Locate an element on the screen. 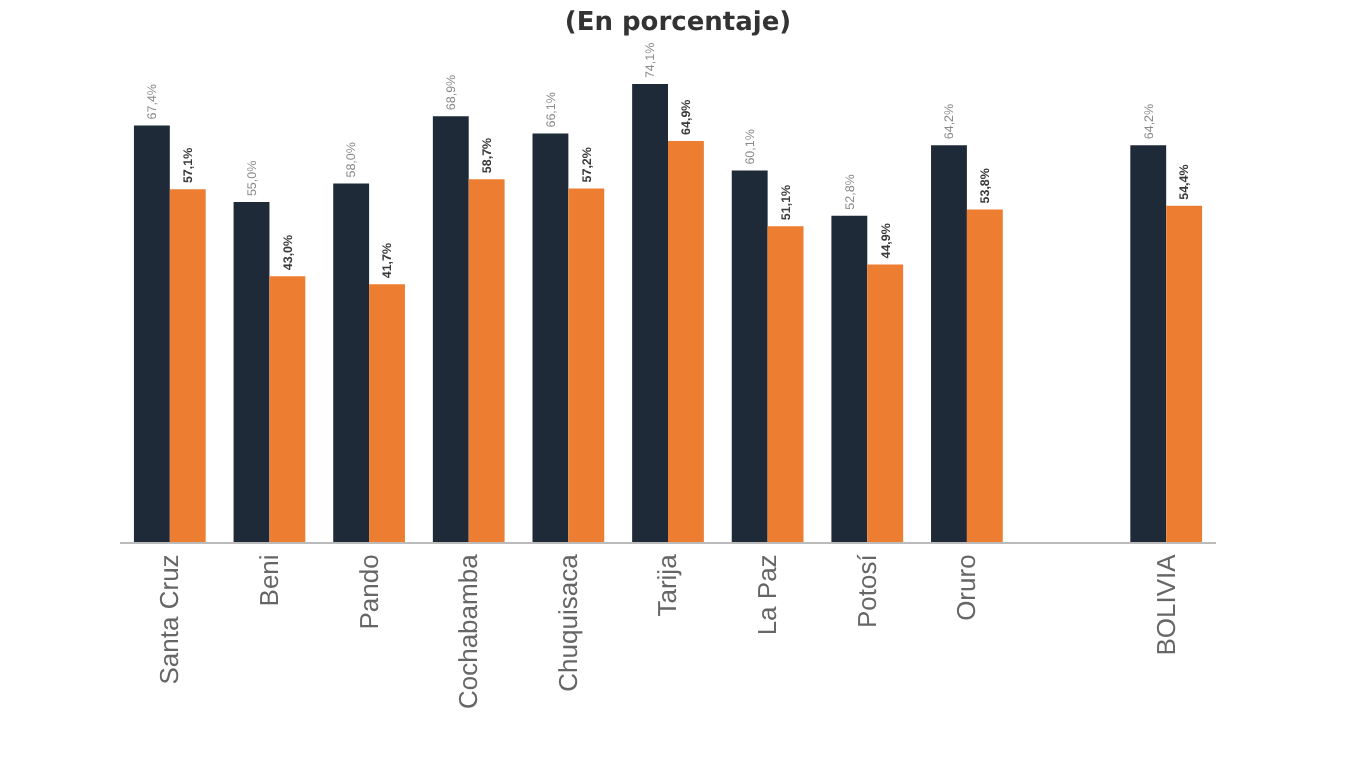 The image size is (1356, 762). x-tick-label: Beni is located at coordinates (268, 580).